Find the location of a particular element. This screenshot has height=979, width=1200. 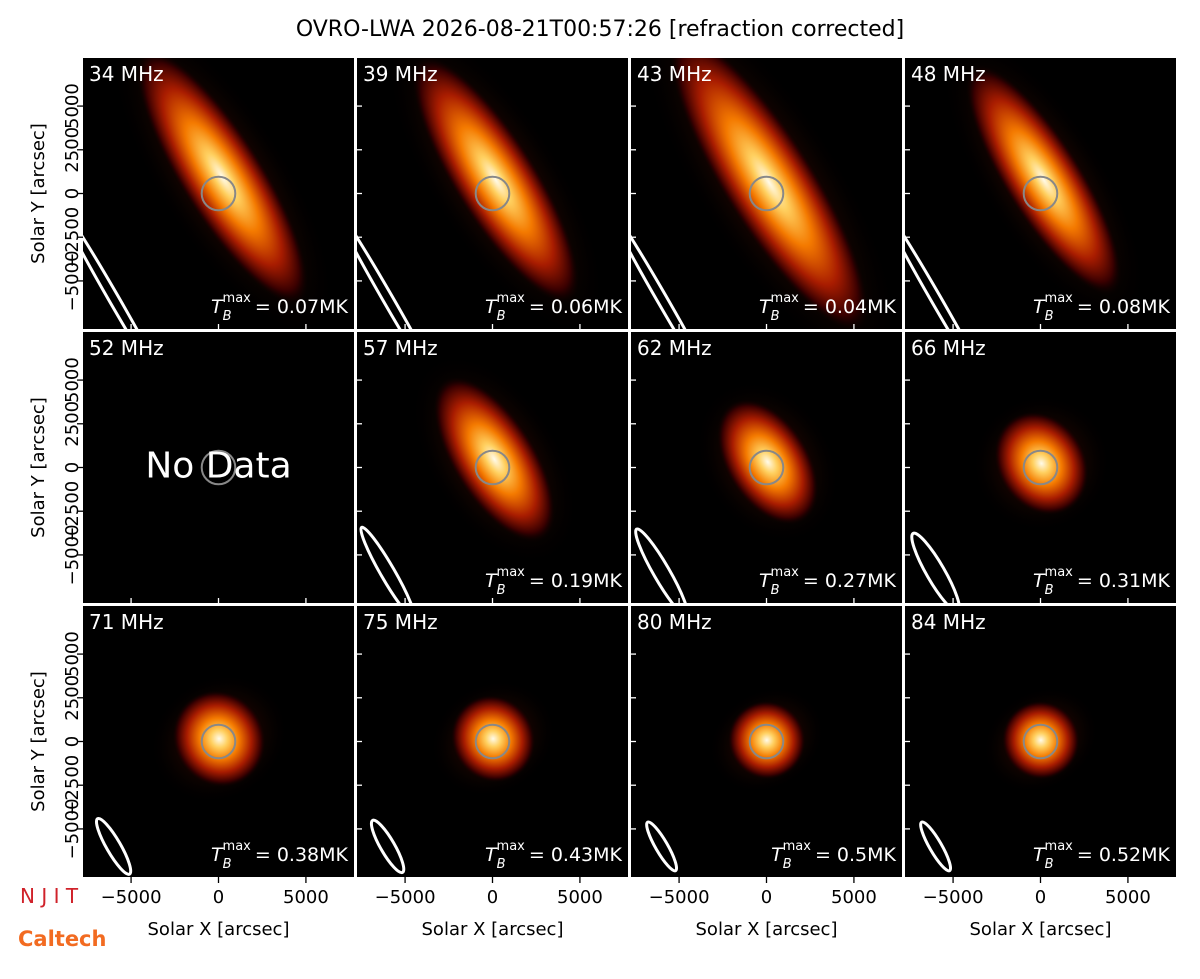

tb-max-label: TBmax = 0.19MK is located at coordinates (554, 581).